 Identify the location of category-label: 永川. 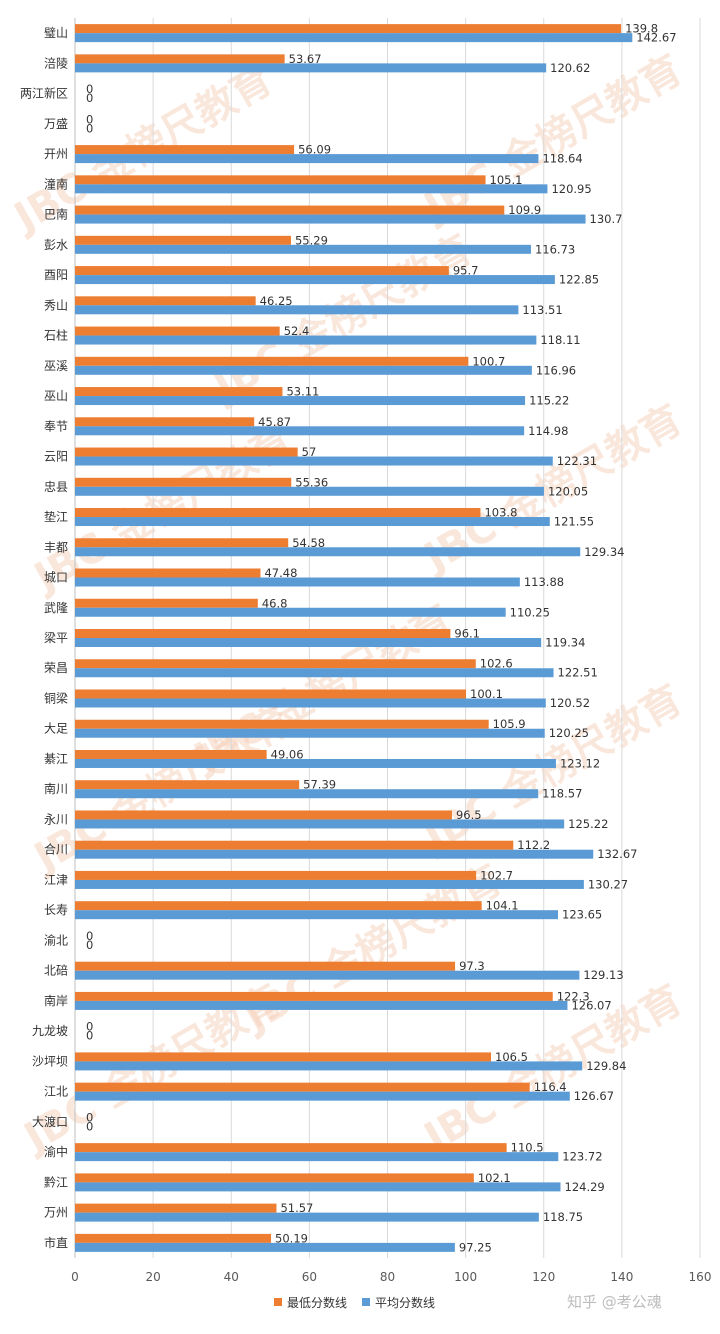
(56, 819).